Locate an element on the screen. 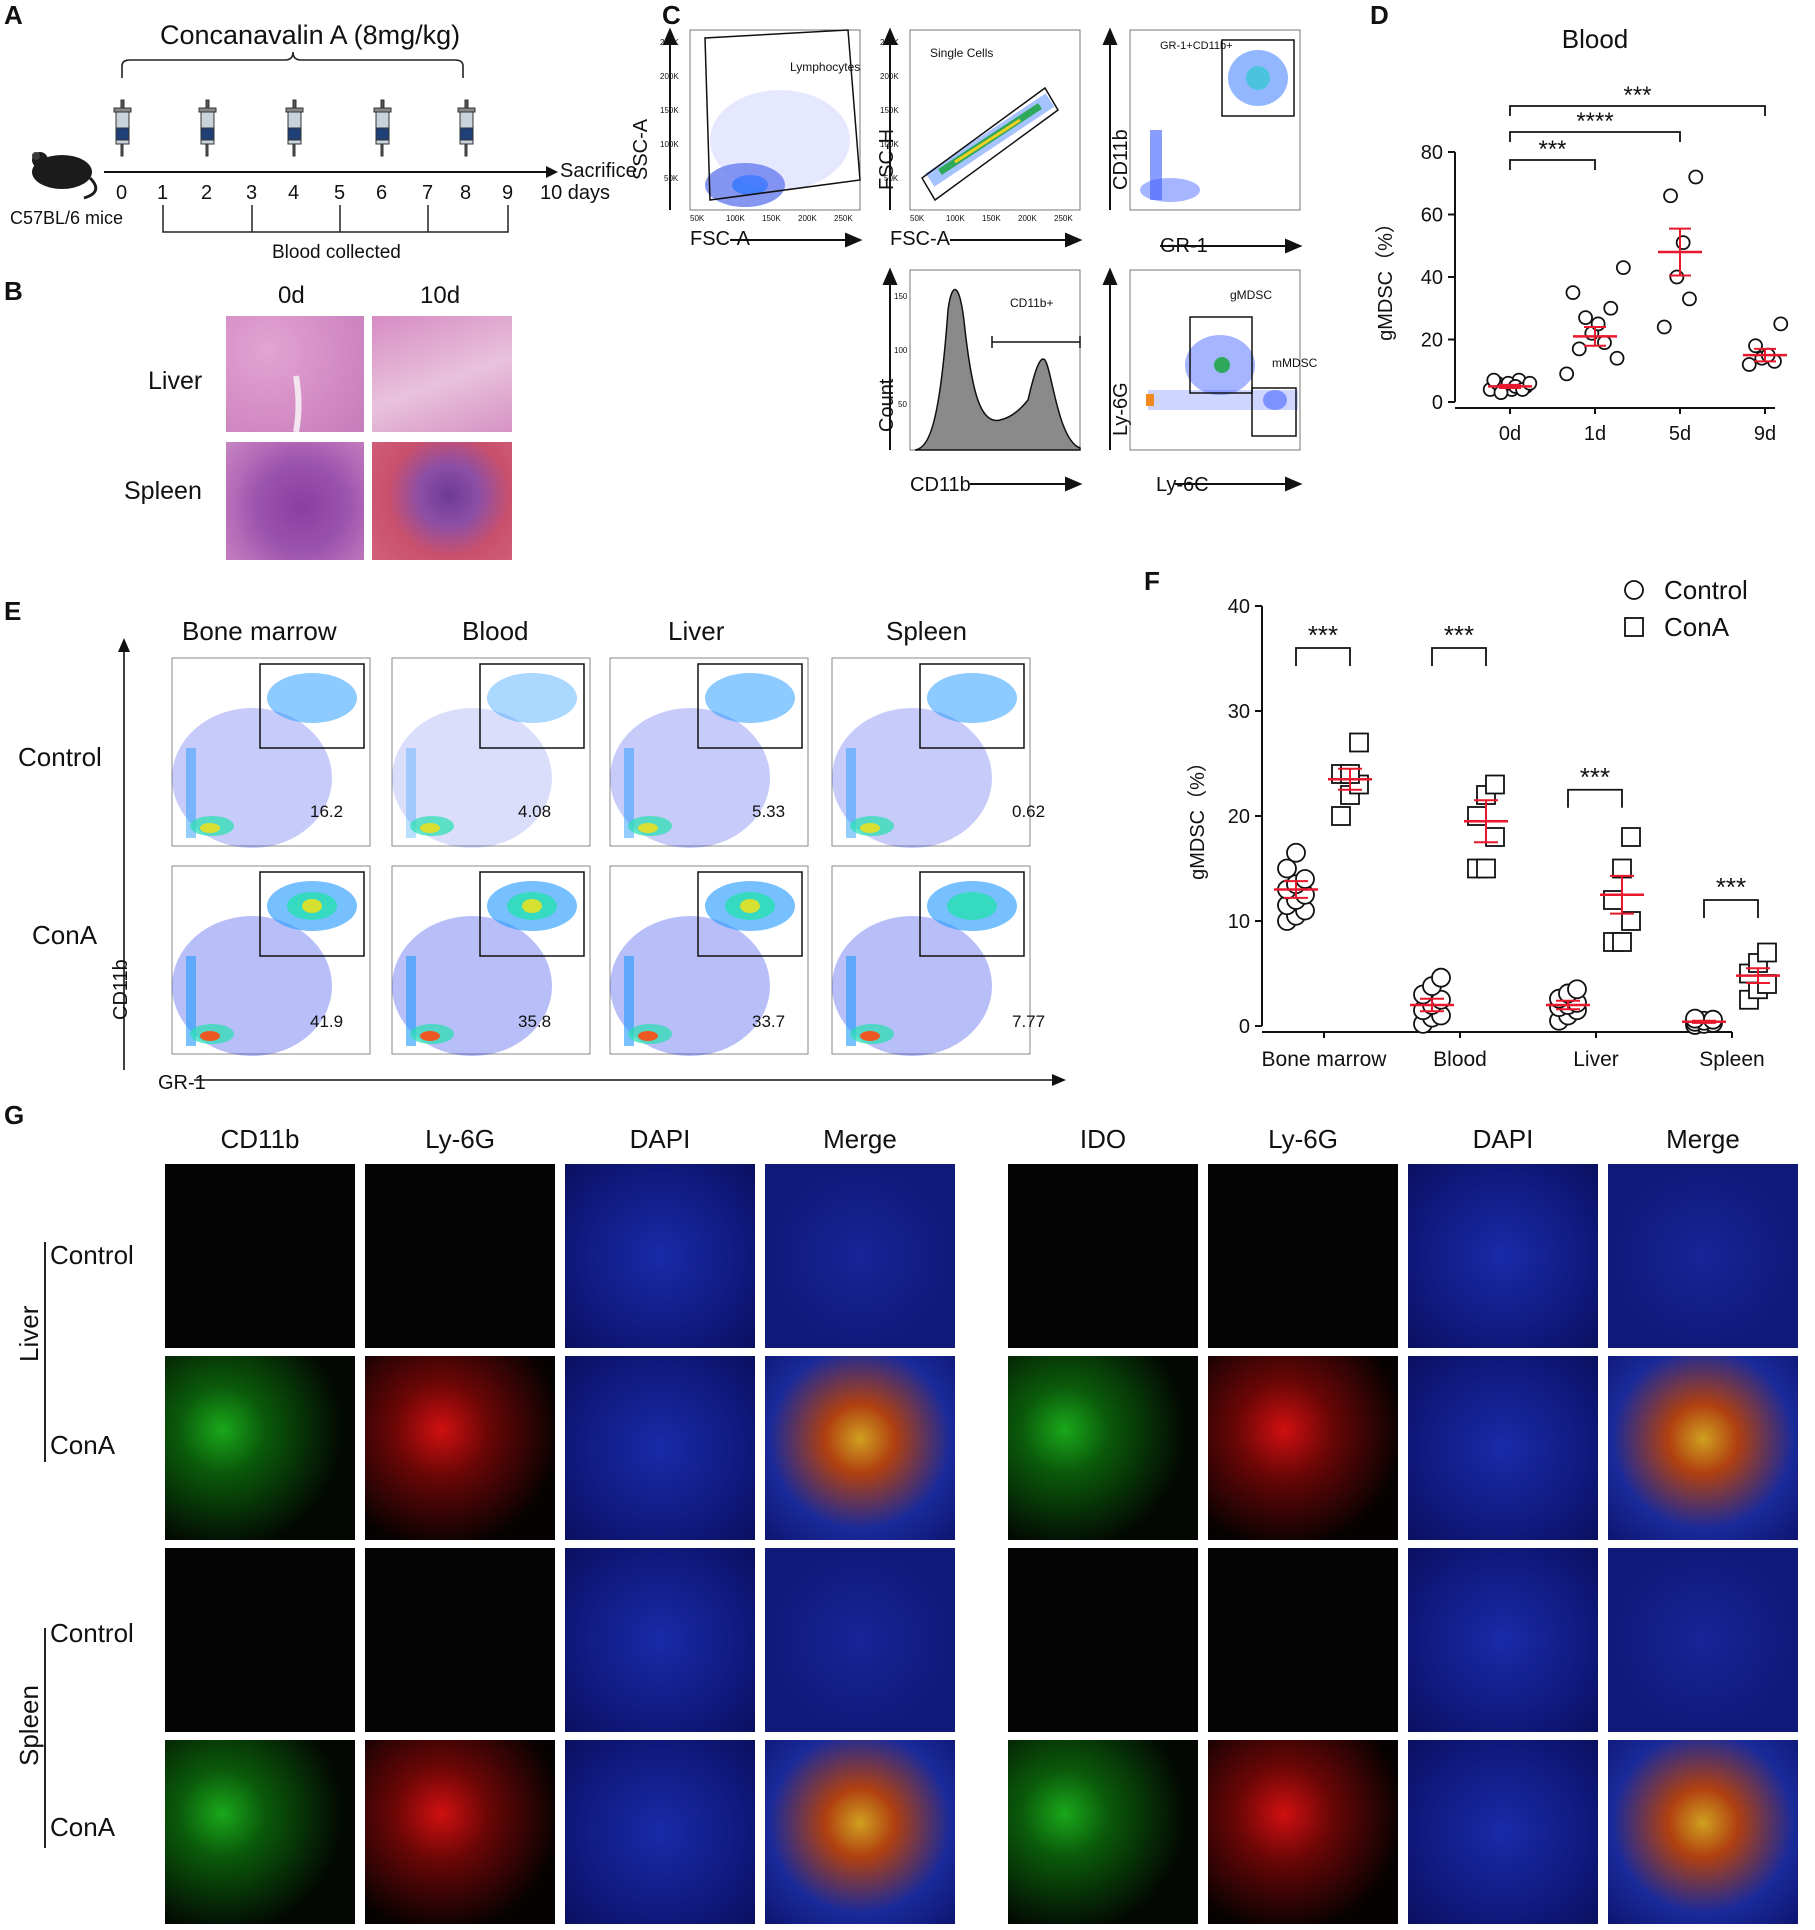 The height and width of the screenshot is (1930, 1815). y-axis-label: gMDSC（%） is located at coordinates (1385, 277).